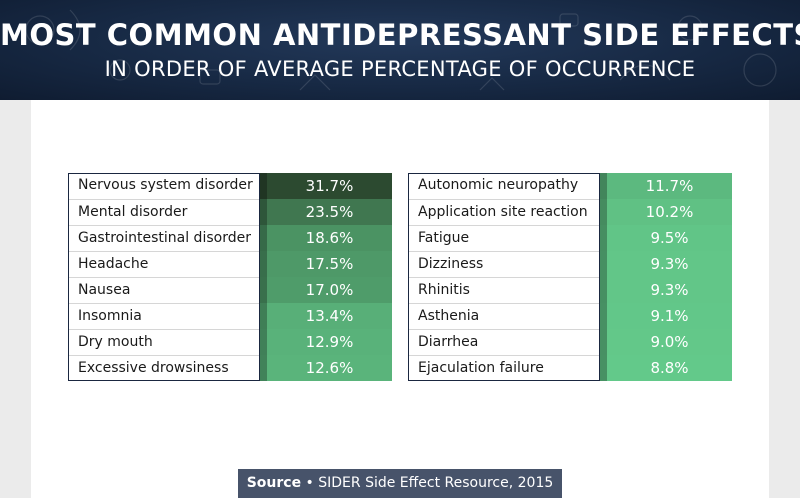 Image resolution: width=800 pixels, height=498 pixels. What do you see at coordinates (329, 238) in the screenshot?
I see `percentage-value: 18.6%` at bounding box center [329, 238].